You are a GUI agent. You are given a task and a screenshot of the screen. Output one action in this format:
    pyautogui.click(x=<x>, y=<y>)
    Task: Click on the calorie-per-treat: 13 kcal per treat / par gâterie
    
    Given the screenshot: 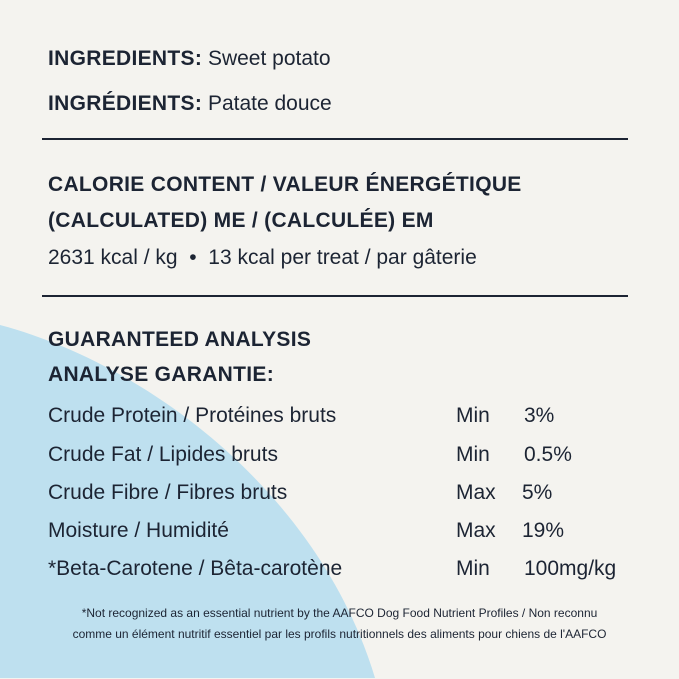 What is the action you would take?
    pyautogui.click(x=342, y=257)
    